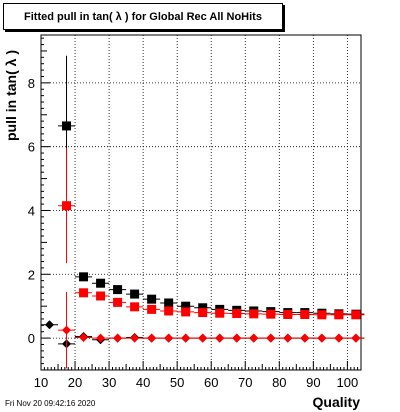  I want to click on timestamp: Fri Nov 20 09:42:16 2020, so click(50, 403).